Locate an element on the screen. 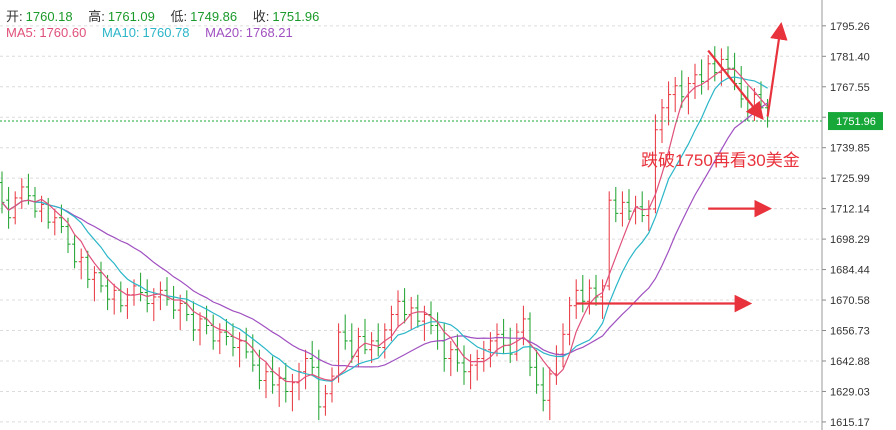 This screenshot has width=896, height=430. y-tick-label: 1642.88 is located at coordinates (850, 362).